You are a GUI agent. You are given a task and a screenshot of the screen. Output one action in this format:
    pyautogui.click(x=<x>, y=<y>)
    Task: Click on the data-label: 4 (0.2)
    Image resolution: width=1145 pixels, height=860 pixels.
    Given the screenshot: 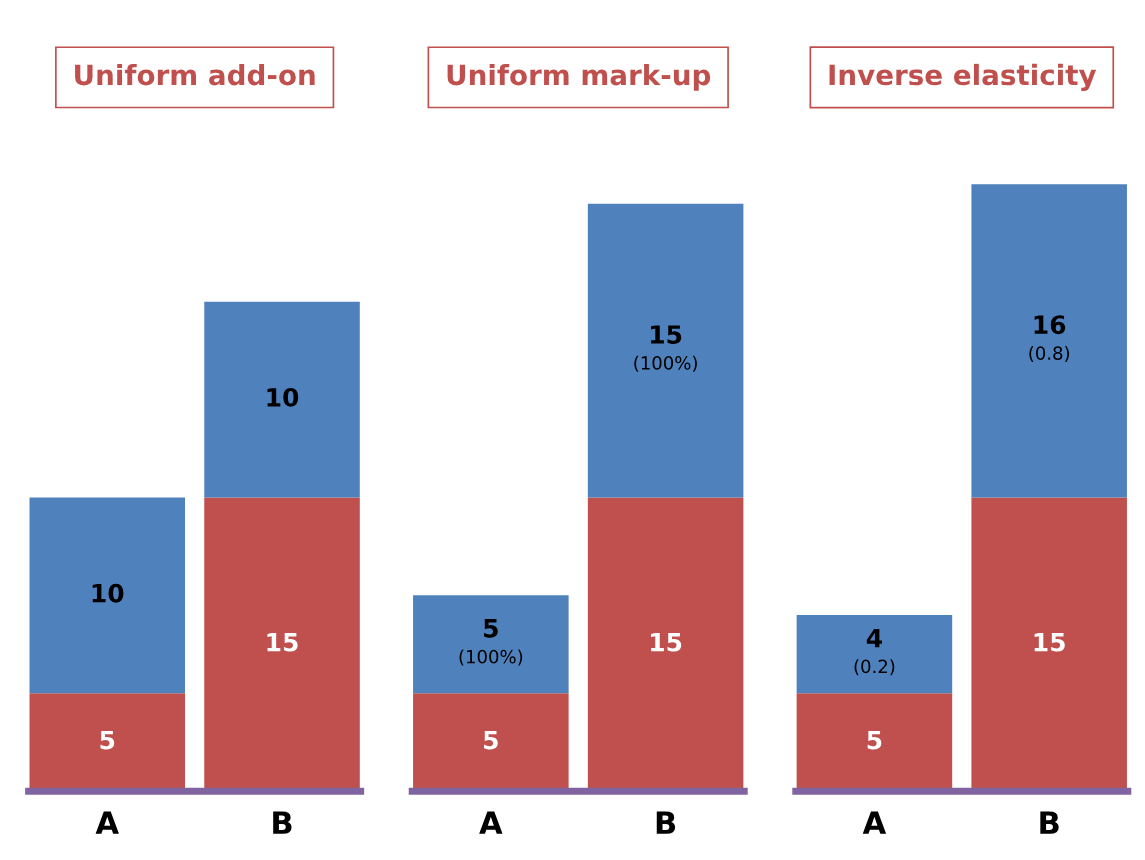 What is the action you would take?
    pyautogui.click(x=874, y=652)
    